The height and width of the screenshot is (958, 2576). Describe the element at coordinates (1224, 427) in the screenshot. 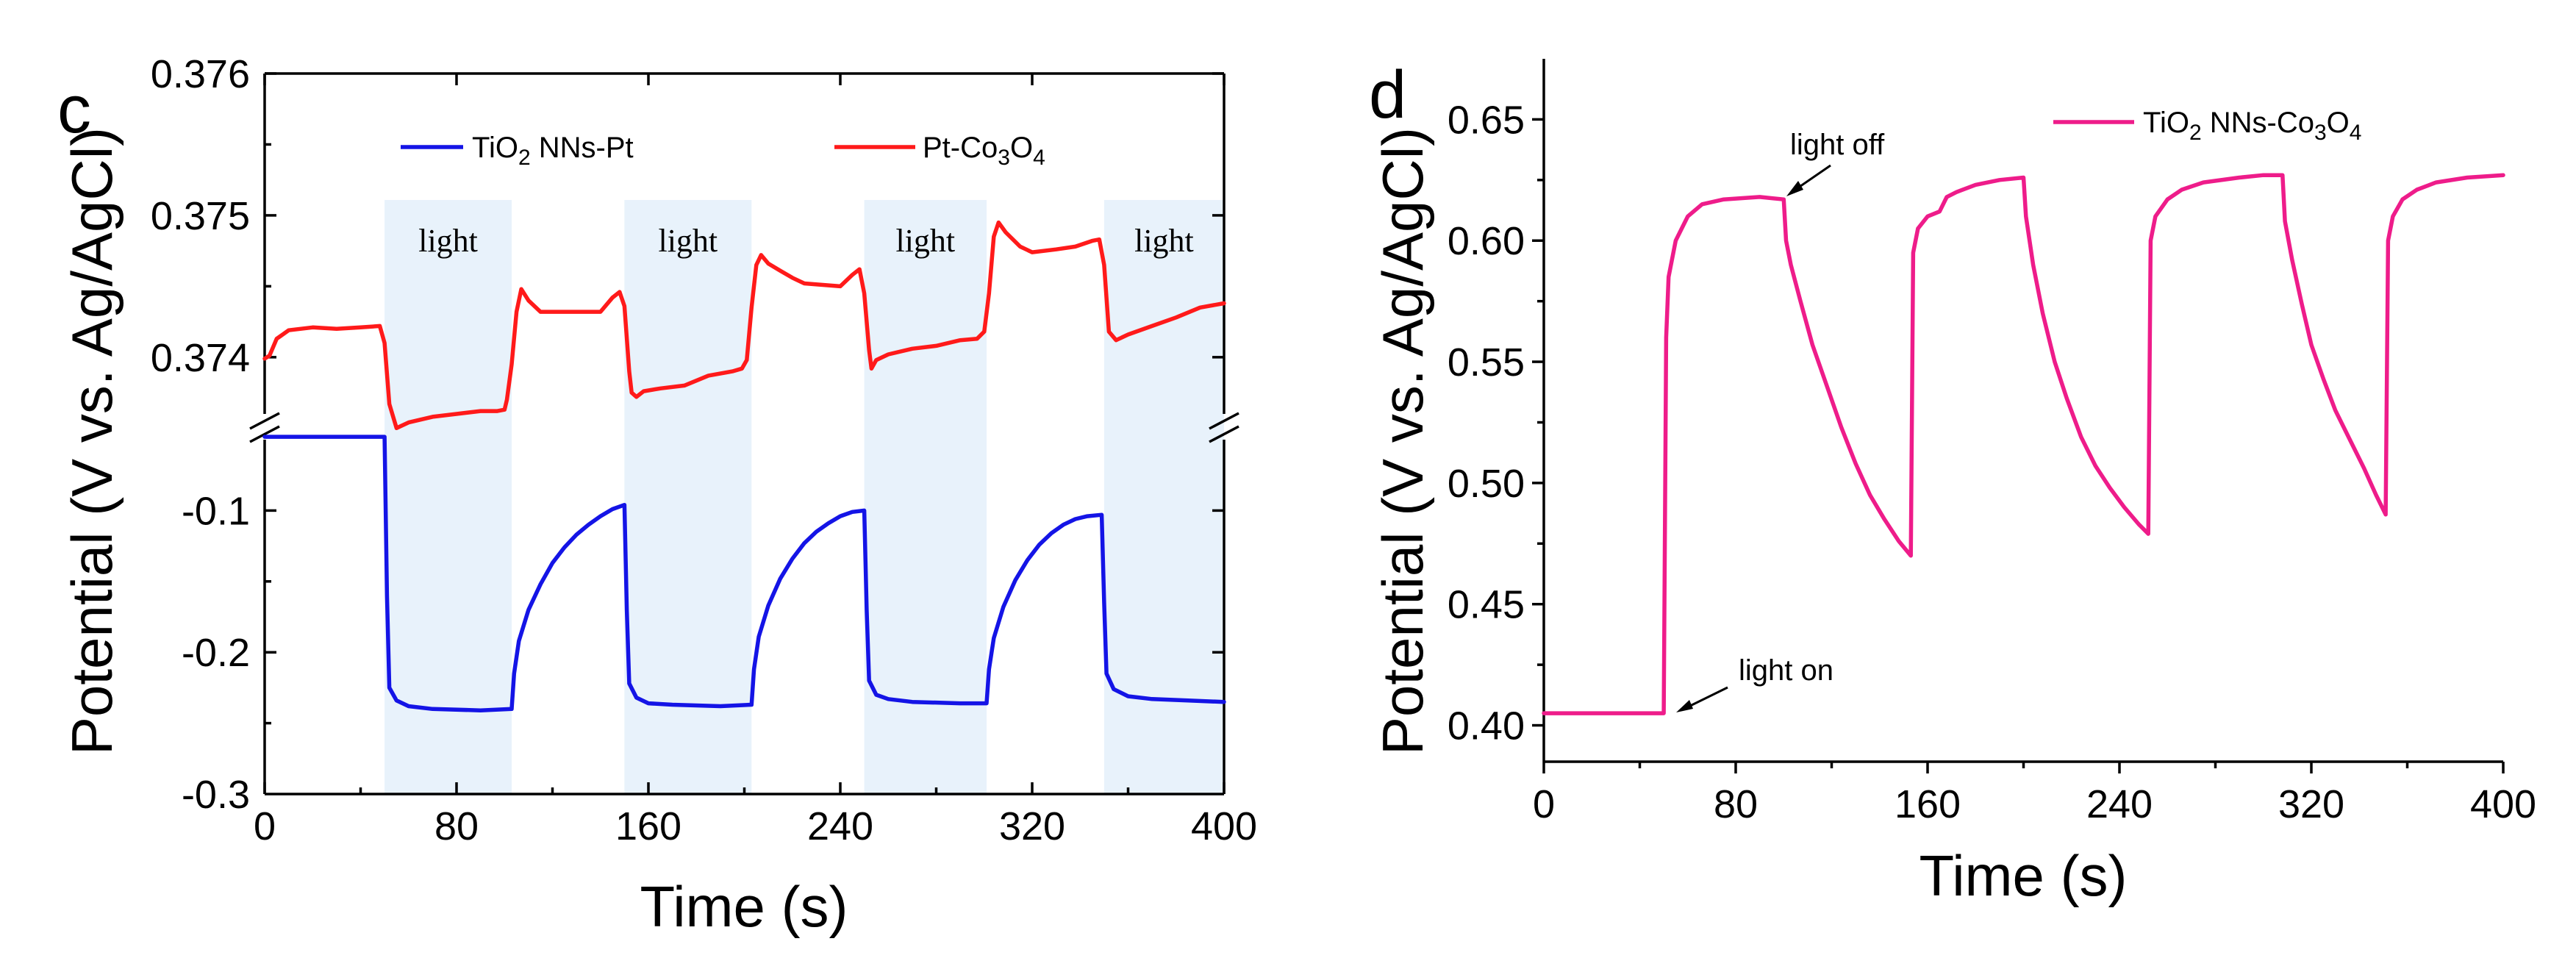

I see `c-axis-break-right` at that location.